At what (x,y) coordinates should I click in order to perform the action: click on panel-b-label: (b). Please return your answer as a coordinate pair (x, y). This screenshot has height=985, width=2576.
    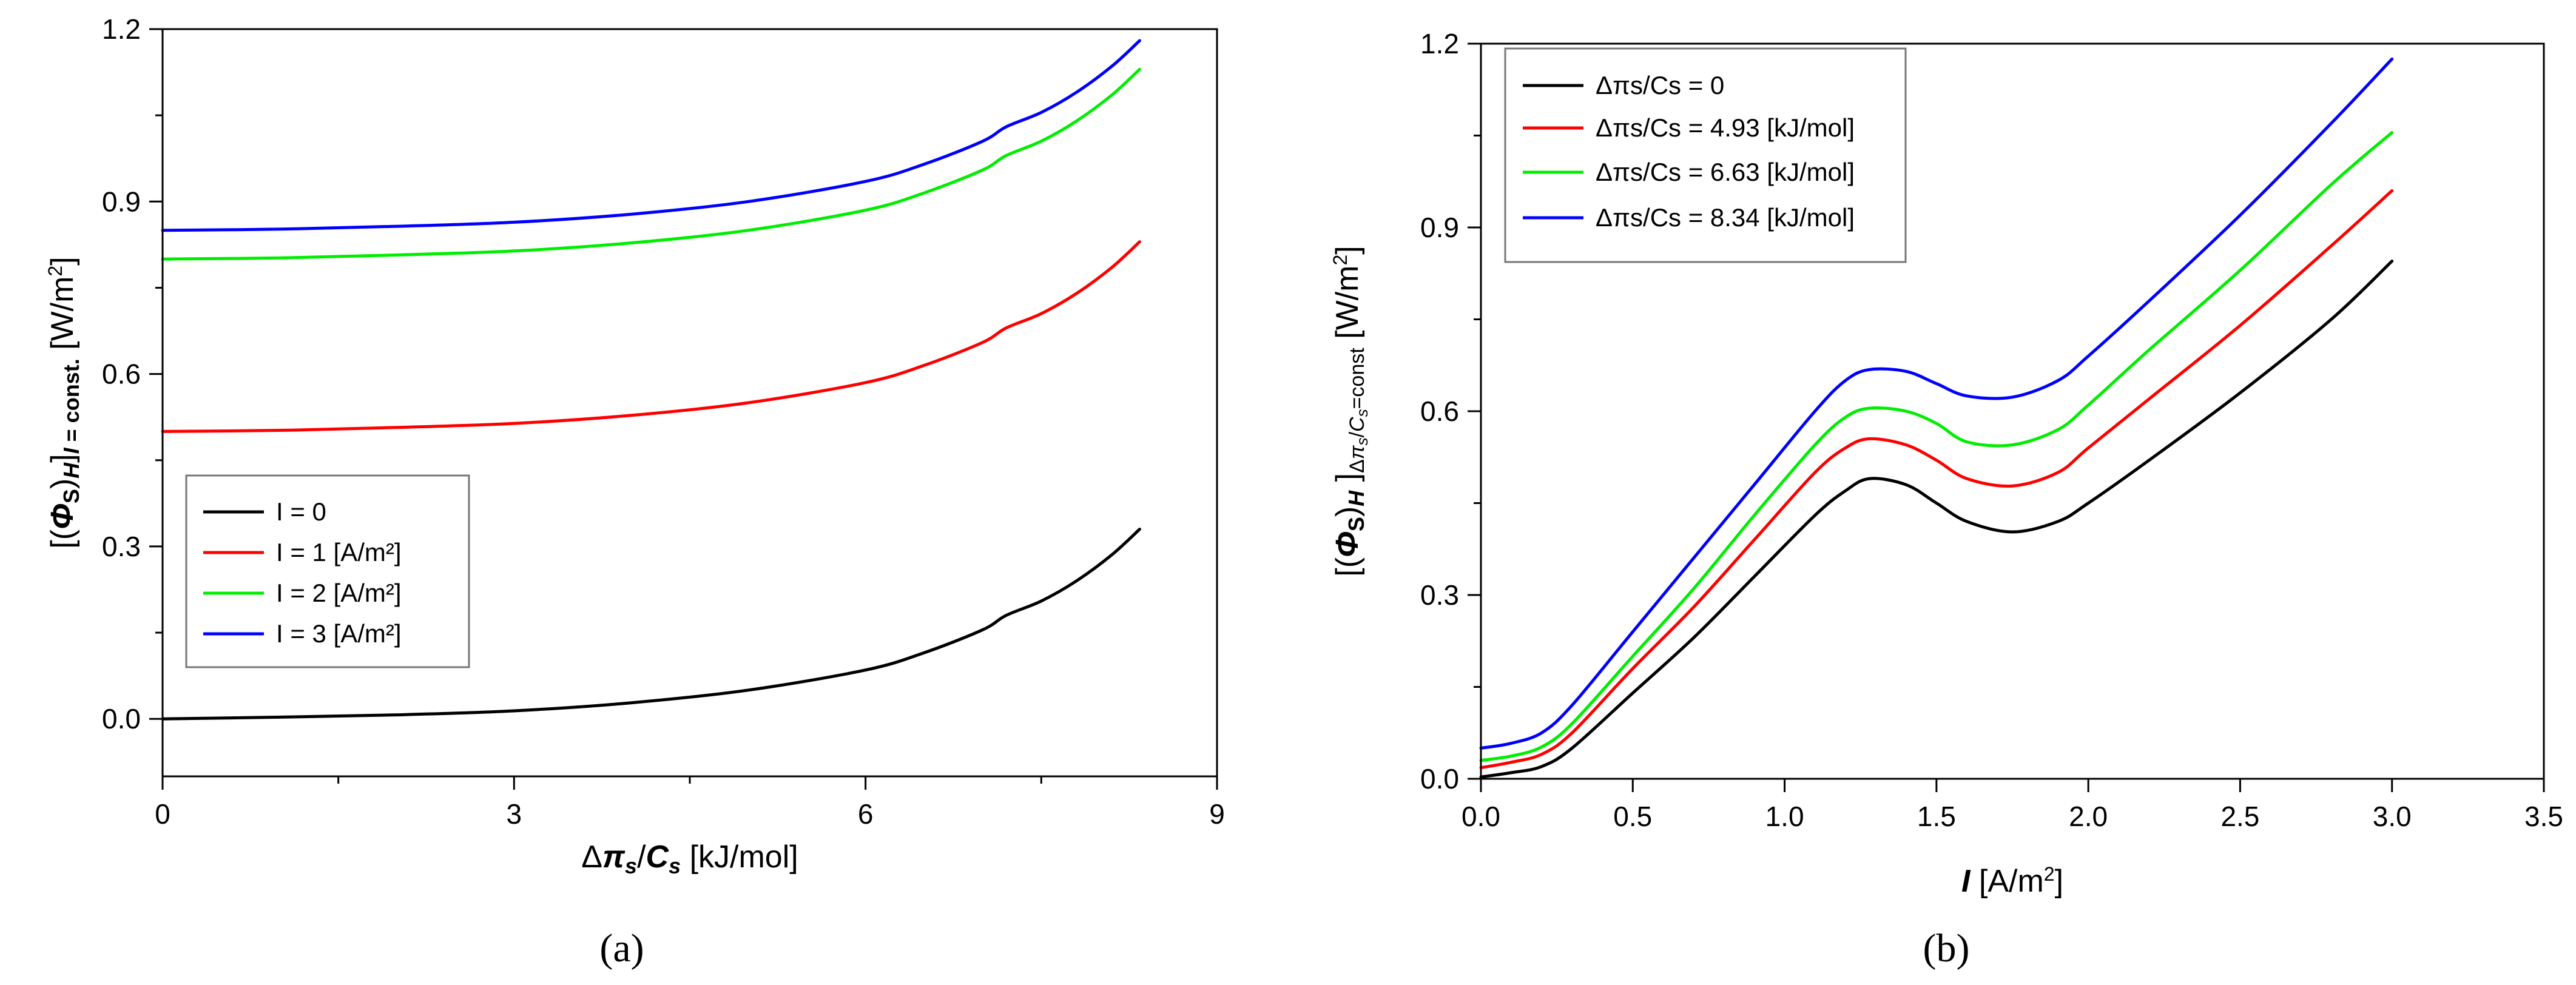
    Looking at the image, I should click on (1947, 948).